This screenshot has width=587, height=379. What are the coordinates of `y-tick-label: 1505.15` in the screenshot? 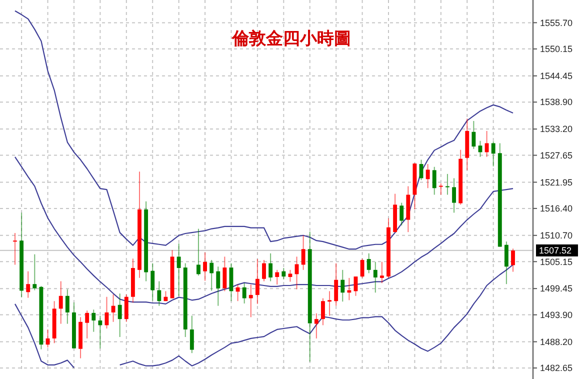 It's located at (556, 261).